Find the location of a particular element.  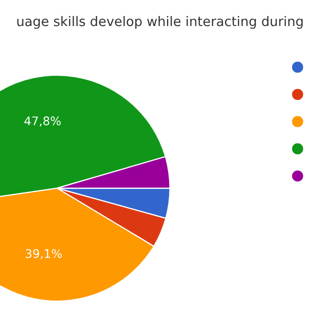

chart-title: uage skills develop while interacting during is located at coordinates (160, 22).